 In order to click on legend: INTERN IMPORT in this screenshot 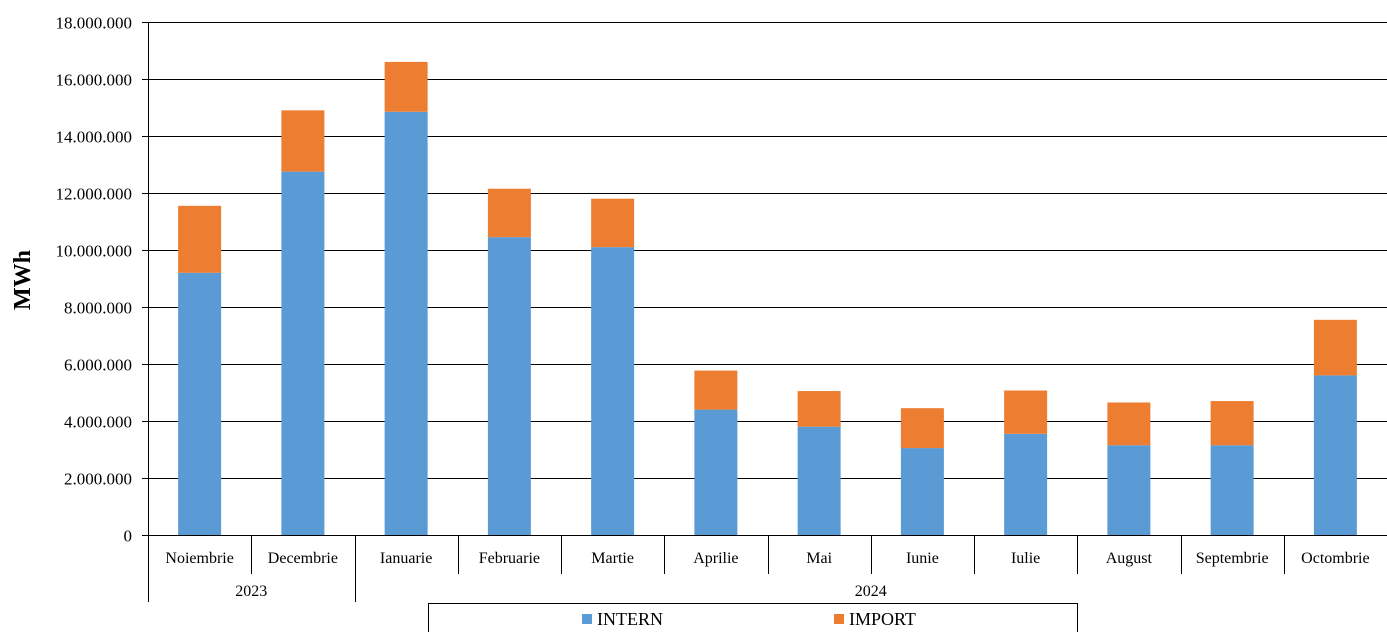, I will do `click(753, 618)`.